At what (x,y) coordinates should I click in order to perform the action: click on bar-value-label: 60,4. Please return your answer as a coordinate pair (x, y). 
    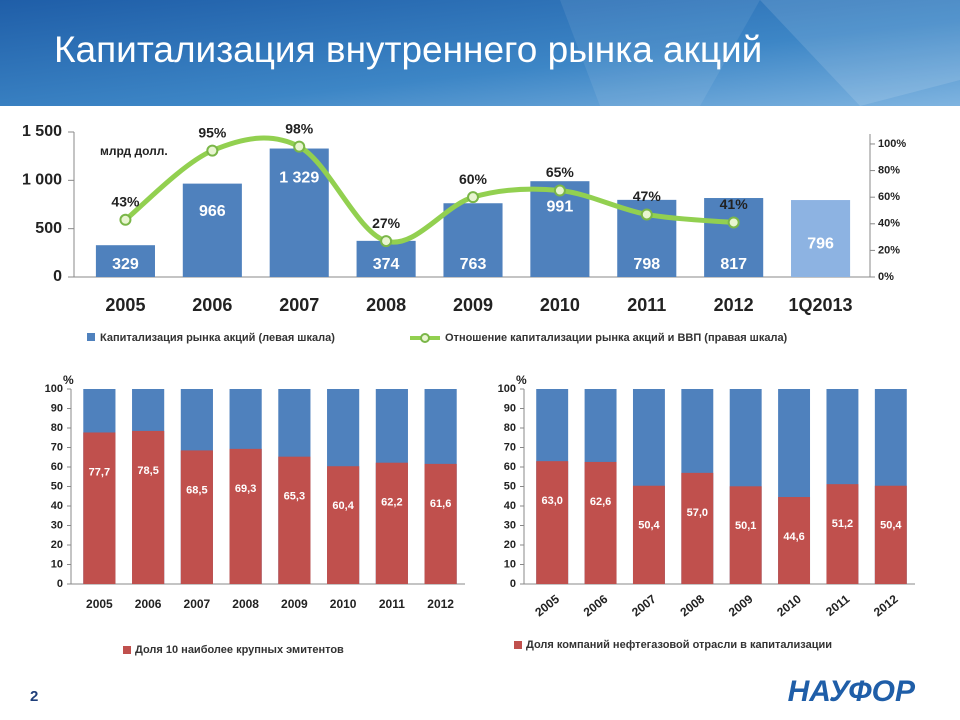
    Looking at the image, I should click on (343, 506).